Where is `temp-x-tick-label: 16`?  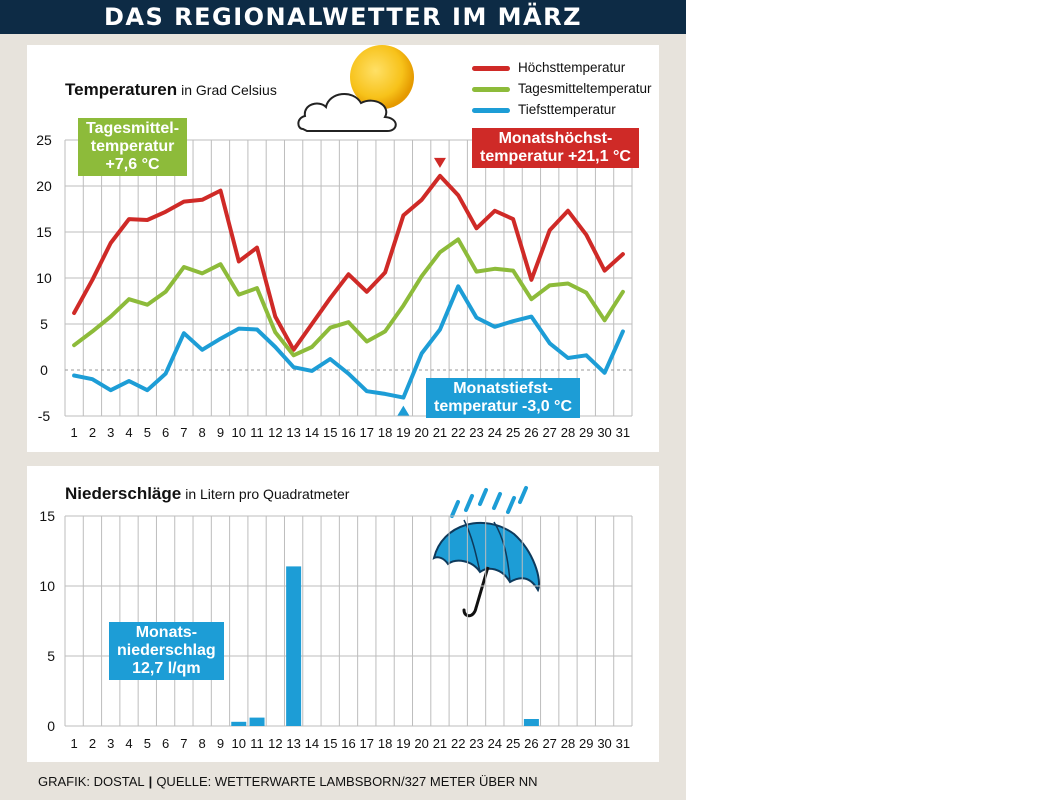
temp-x-tick-label: 16 is located at coordinates (348, 432).